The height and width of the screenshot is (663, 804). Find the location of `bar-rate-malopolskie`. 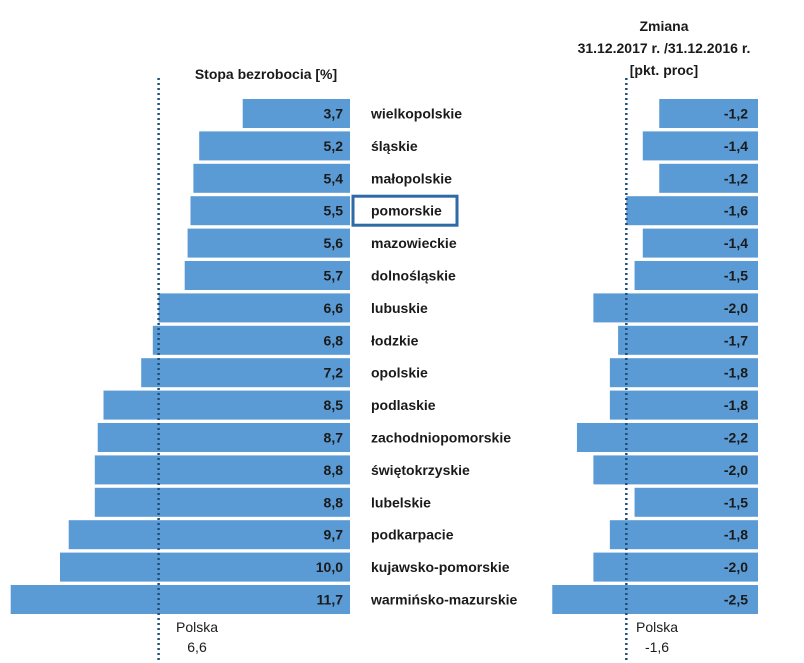

bar-rate-malopolskie is located at coordinates (271, 178).